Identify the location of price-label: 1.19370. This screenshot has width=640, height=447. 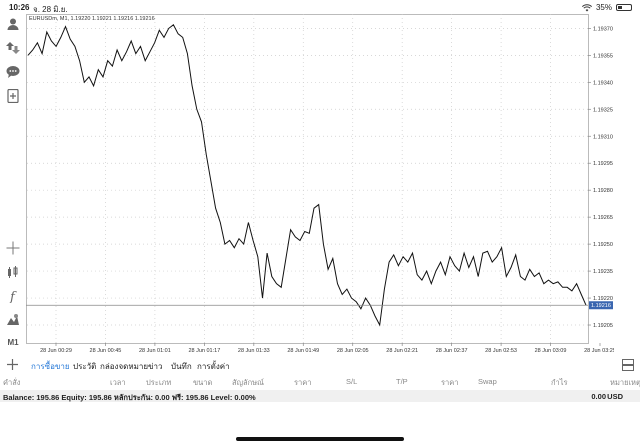
(603, 29).